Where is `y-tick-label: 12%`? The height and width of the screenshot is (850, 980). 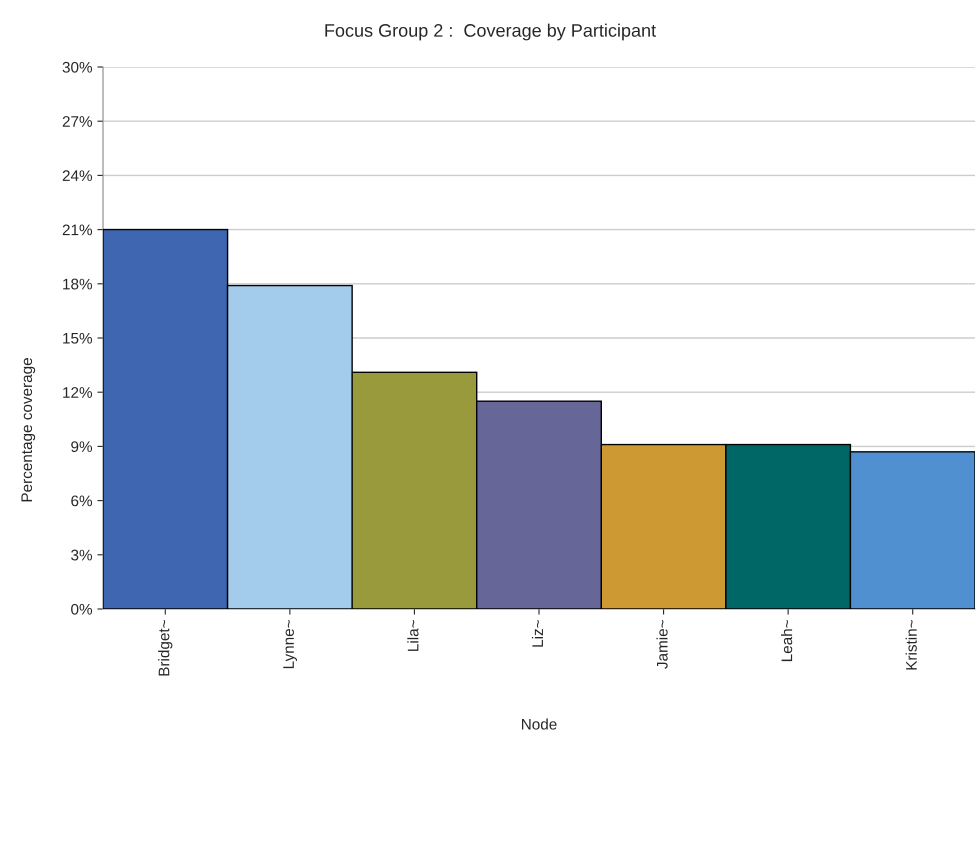
y-tick-label: 12% is located at coordinates (77, 392).